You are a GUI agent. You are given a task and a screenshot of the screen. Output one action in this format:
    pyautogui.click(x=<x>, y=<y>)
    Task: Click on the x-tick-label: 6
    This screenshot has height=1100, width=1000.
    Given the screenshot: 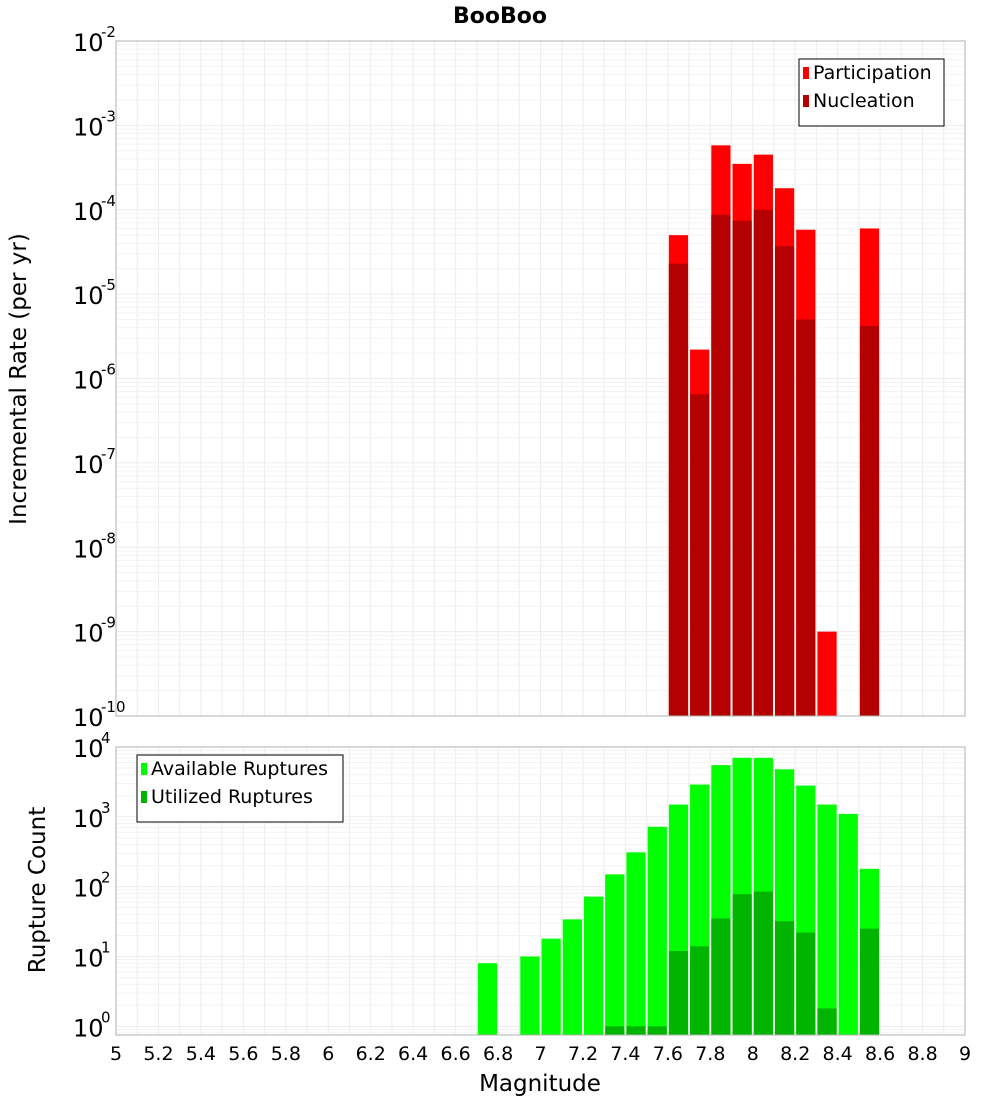 What is the action you would take?
    pyautogui.click(x=328, y=1054)
    